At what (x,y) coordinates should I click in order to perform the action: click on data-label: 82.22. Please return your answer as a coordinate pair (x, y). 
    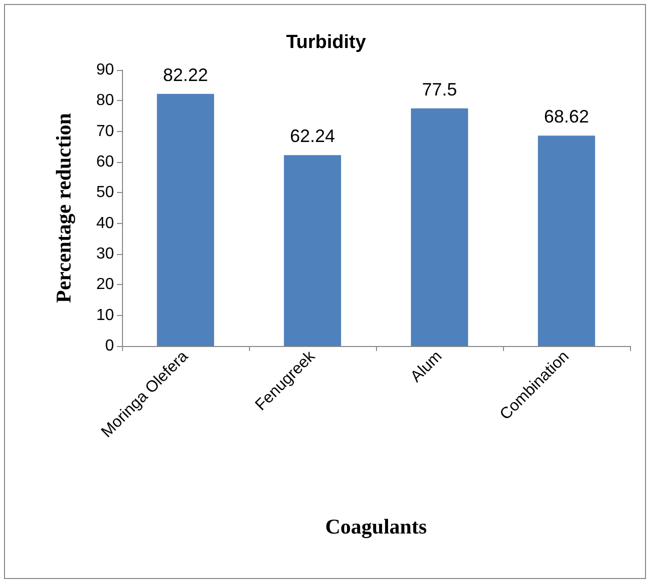
    Looking at the image, I should click on (185, 74).